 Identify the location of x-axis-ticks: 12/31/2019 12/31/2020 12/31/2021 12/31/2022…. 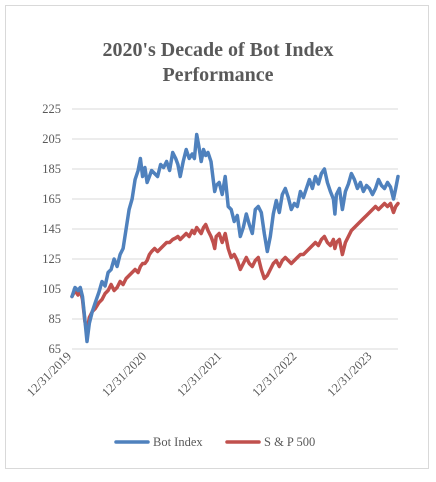
(199, 374).